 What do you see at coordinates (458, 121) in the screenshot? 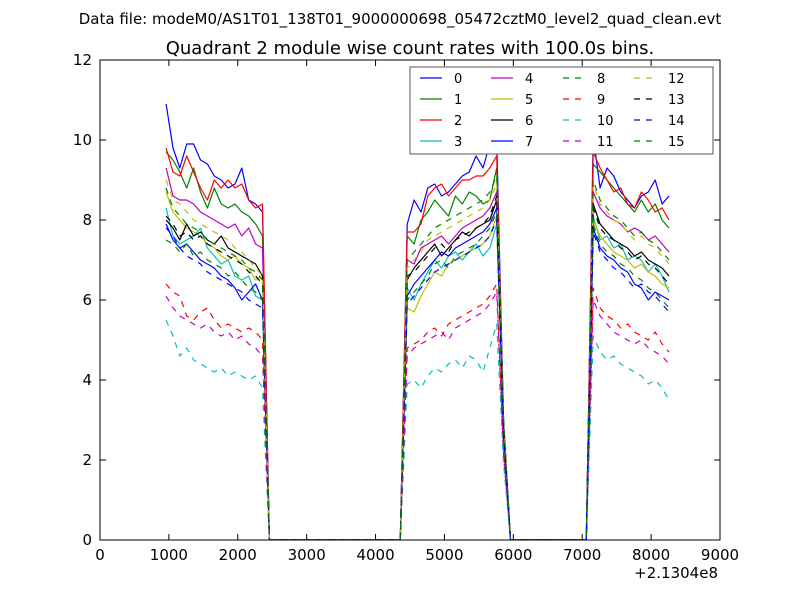
I see `legend-label-2: 2` at bounding box center [458, 121].